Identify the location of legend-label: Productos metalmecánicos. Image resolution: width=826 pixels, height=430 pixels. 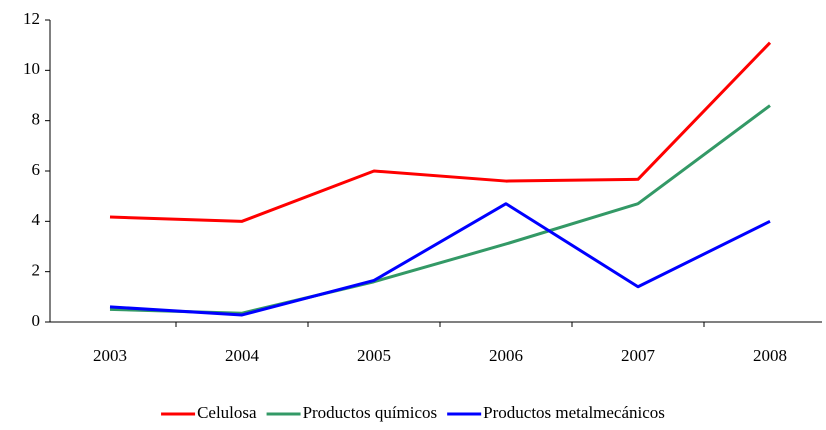
(574, 412).